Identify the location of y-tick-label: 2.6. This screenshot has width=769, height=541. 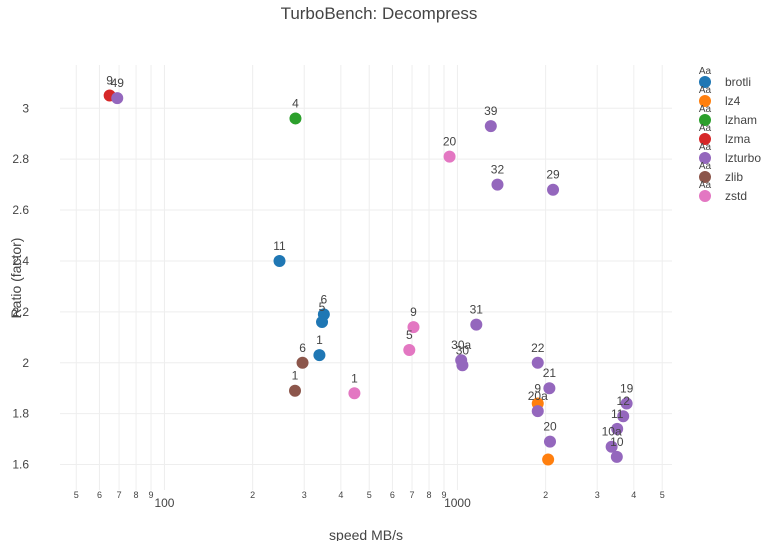
(20, 210).